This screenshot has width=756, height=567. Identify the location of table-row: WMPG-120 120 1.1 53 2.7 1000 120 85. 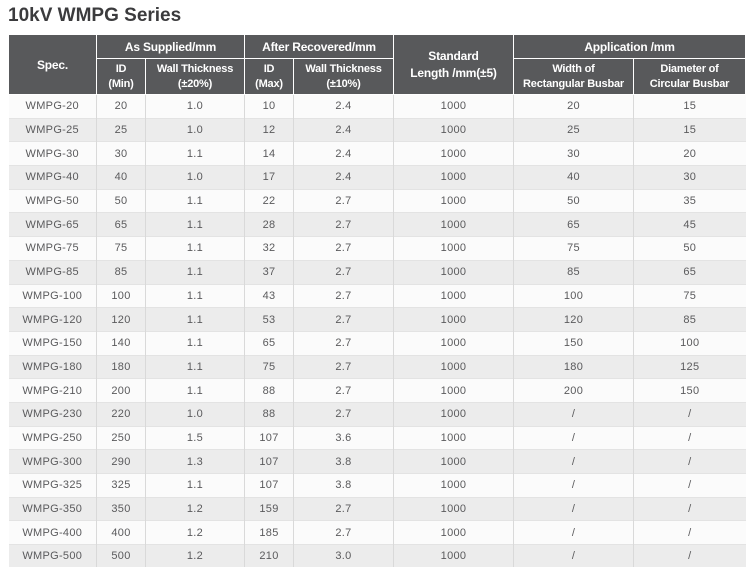
(377, 319).